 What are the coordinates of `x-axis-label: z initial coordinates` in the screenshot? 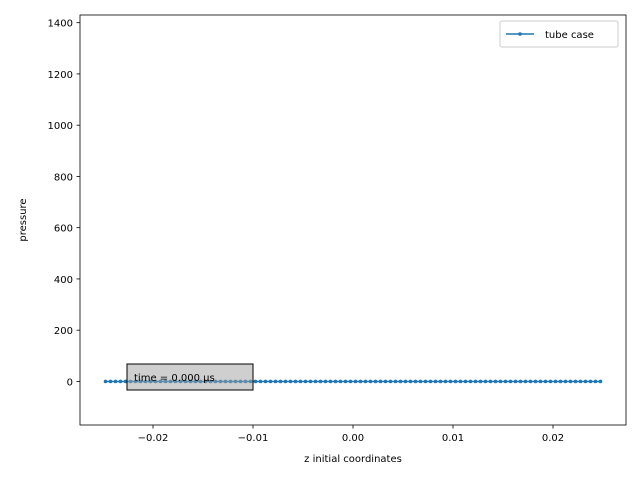 It's located at (353, 459).